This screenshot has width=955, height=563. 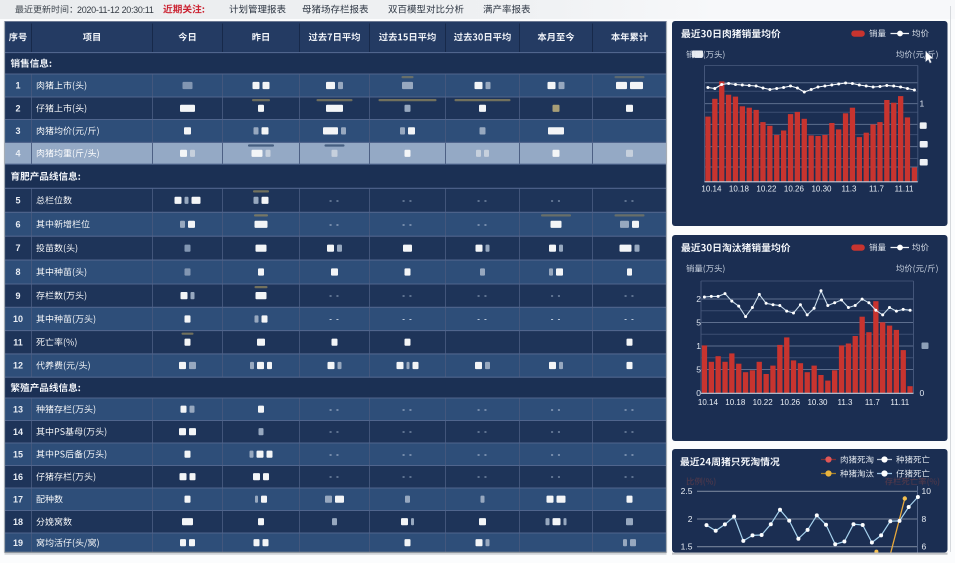 What do you see at coordinates (17, 296) in the screenshot?
I see `svg-text: 9` at bounding box center [17, 296].